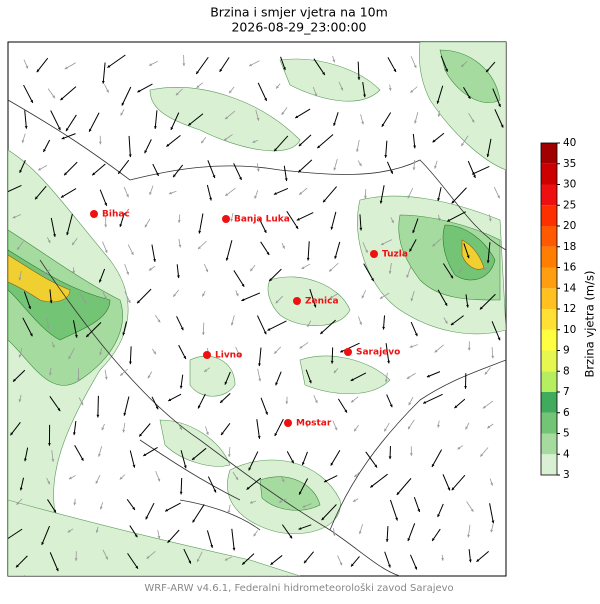  Describe the element at coordinates (569, 226) in the screenshot. I see `colorbar-tick-label: 20` at that location.